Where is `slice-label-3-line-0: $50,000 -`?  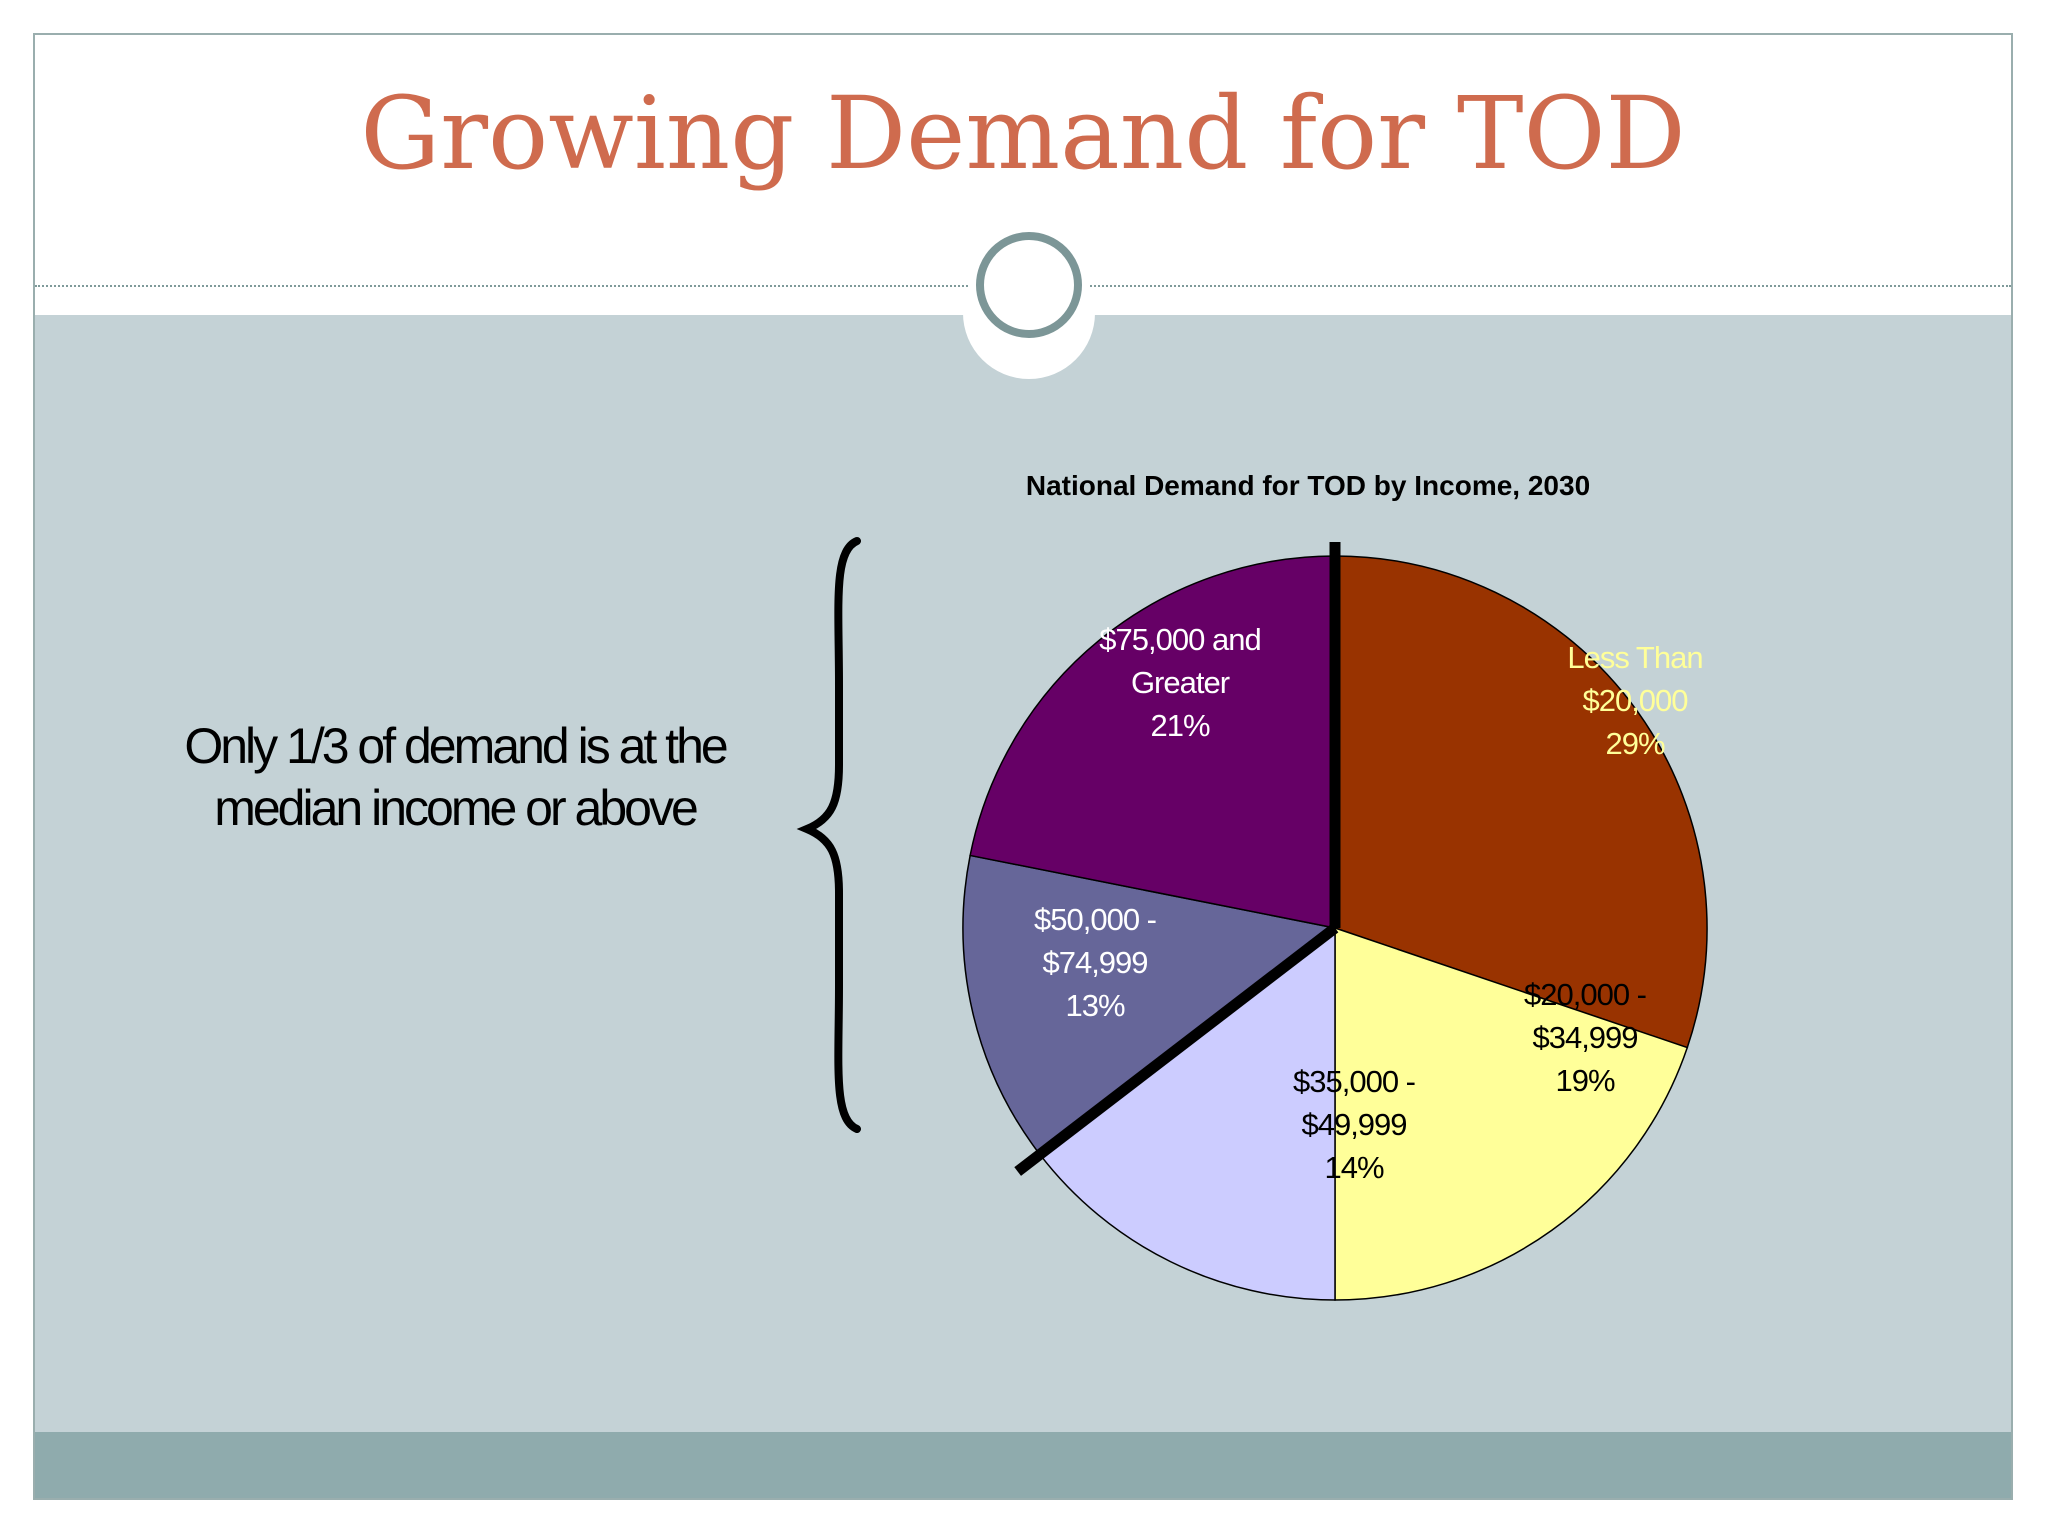 slice-label-3-line-0: $50,000 - is located at coordinates (1095, 919).